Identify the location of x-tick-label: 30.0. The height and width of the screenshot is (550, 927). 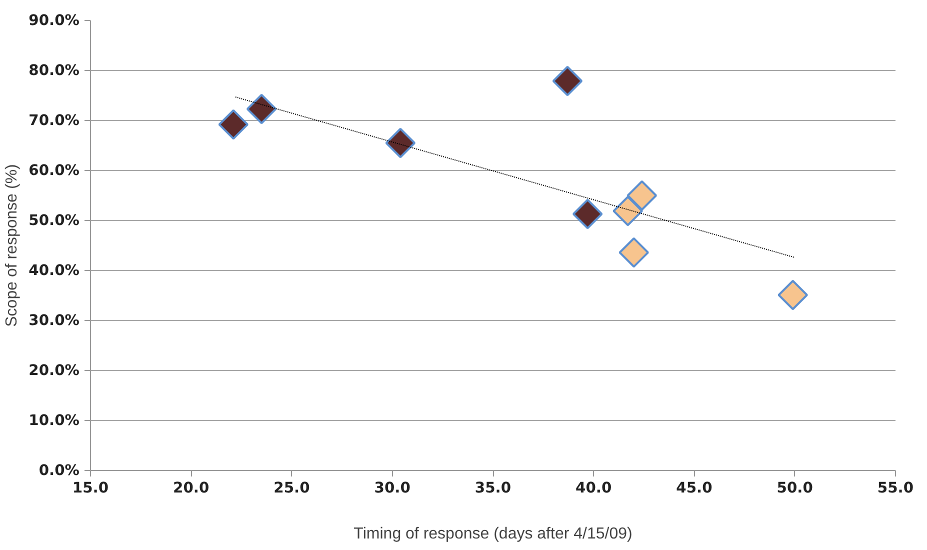
(392, 488).